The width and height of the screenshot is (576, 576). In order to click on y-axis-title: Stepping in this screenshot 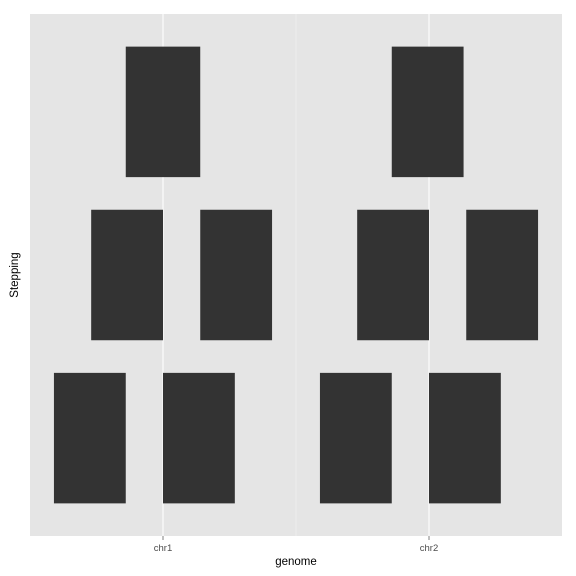, I will do `click(15, 274)`.